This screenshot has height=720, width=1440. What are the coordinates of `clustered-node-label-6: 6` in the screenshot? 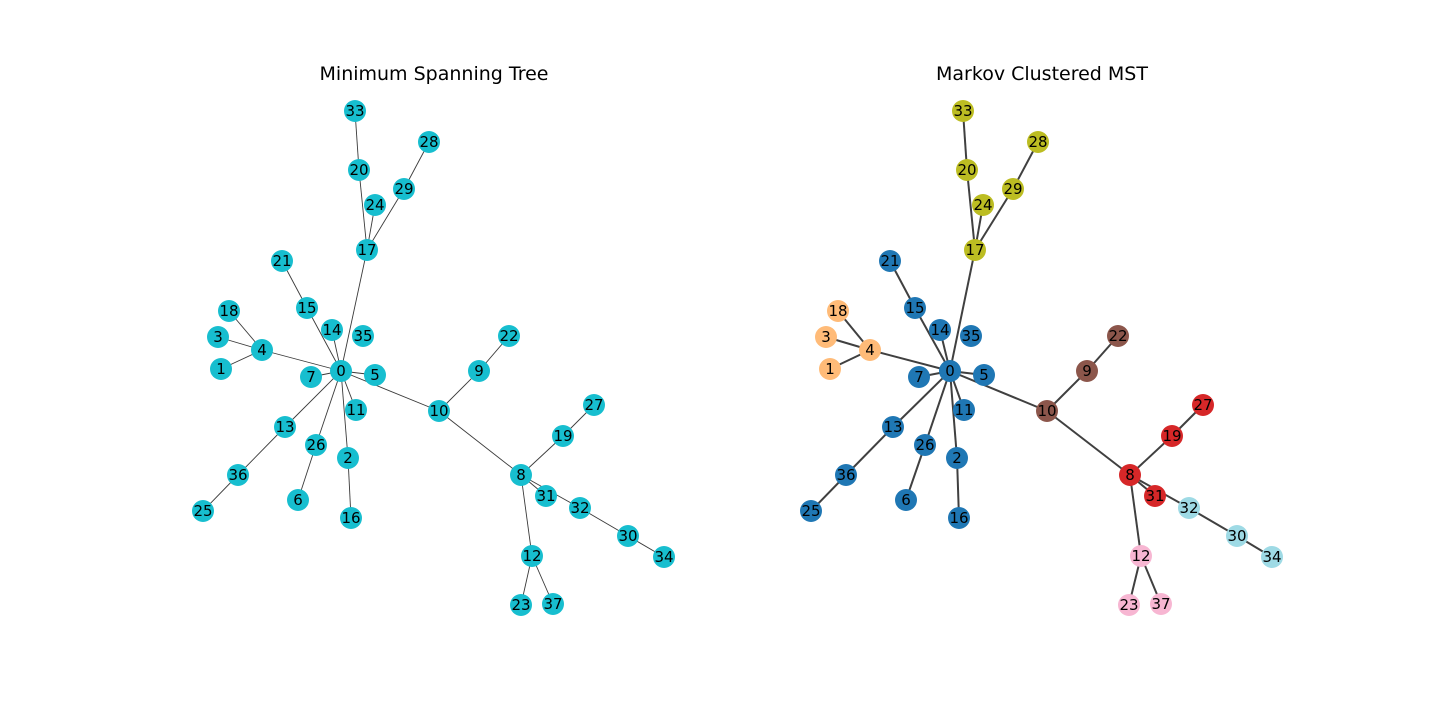 It's located at (906, 500).